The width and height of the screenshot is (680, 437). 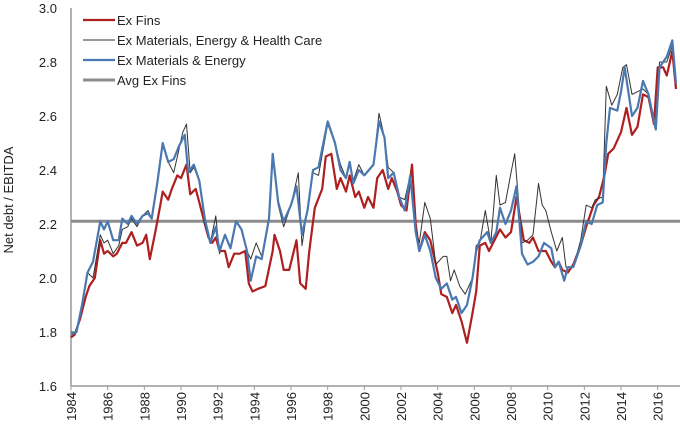 What do you see at coordinates (144, 406) in the screenshot?
I see `x-tick-label: 1988` at bounding box center [144, 406].